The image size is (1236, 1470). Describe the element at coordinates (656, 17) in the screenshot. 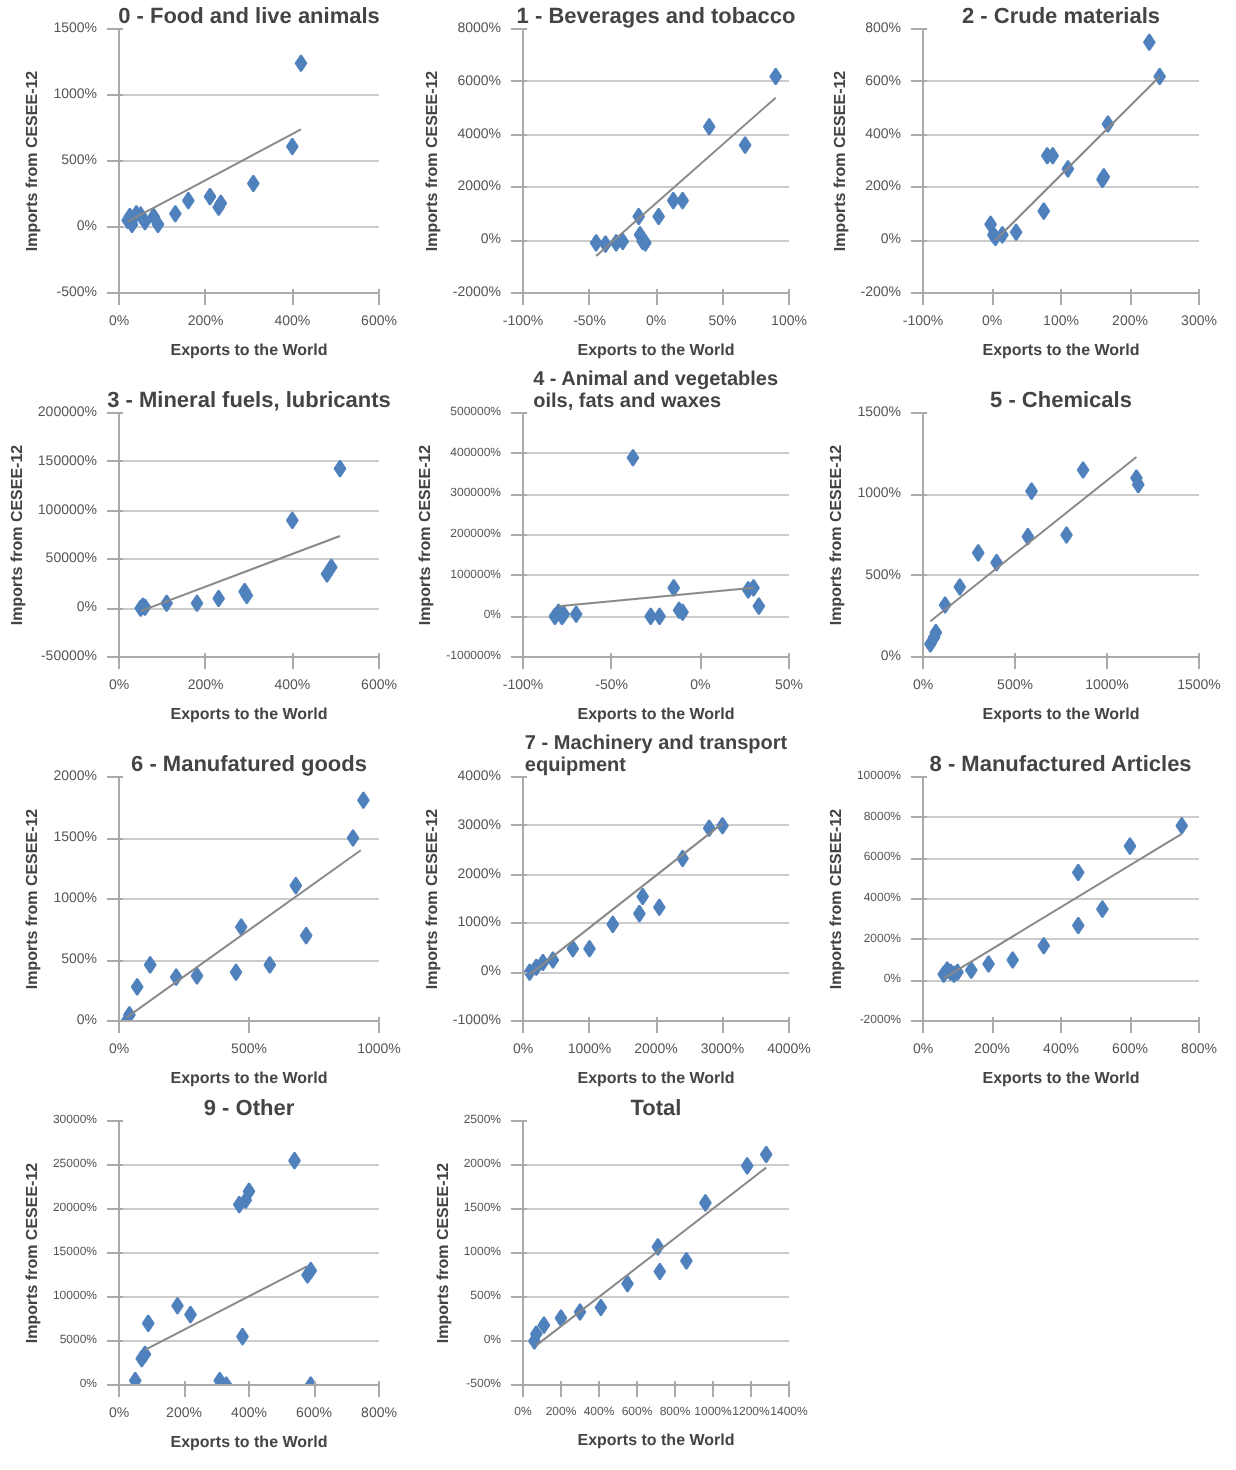

I see `chart-title: 1 - Beverages and tobacco` at that location.